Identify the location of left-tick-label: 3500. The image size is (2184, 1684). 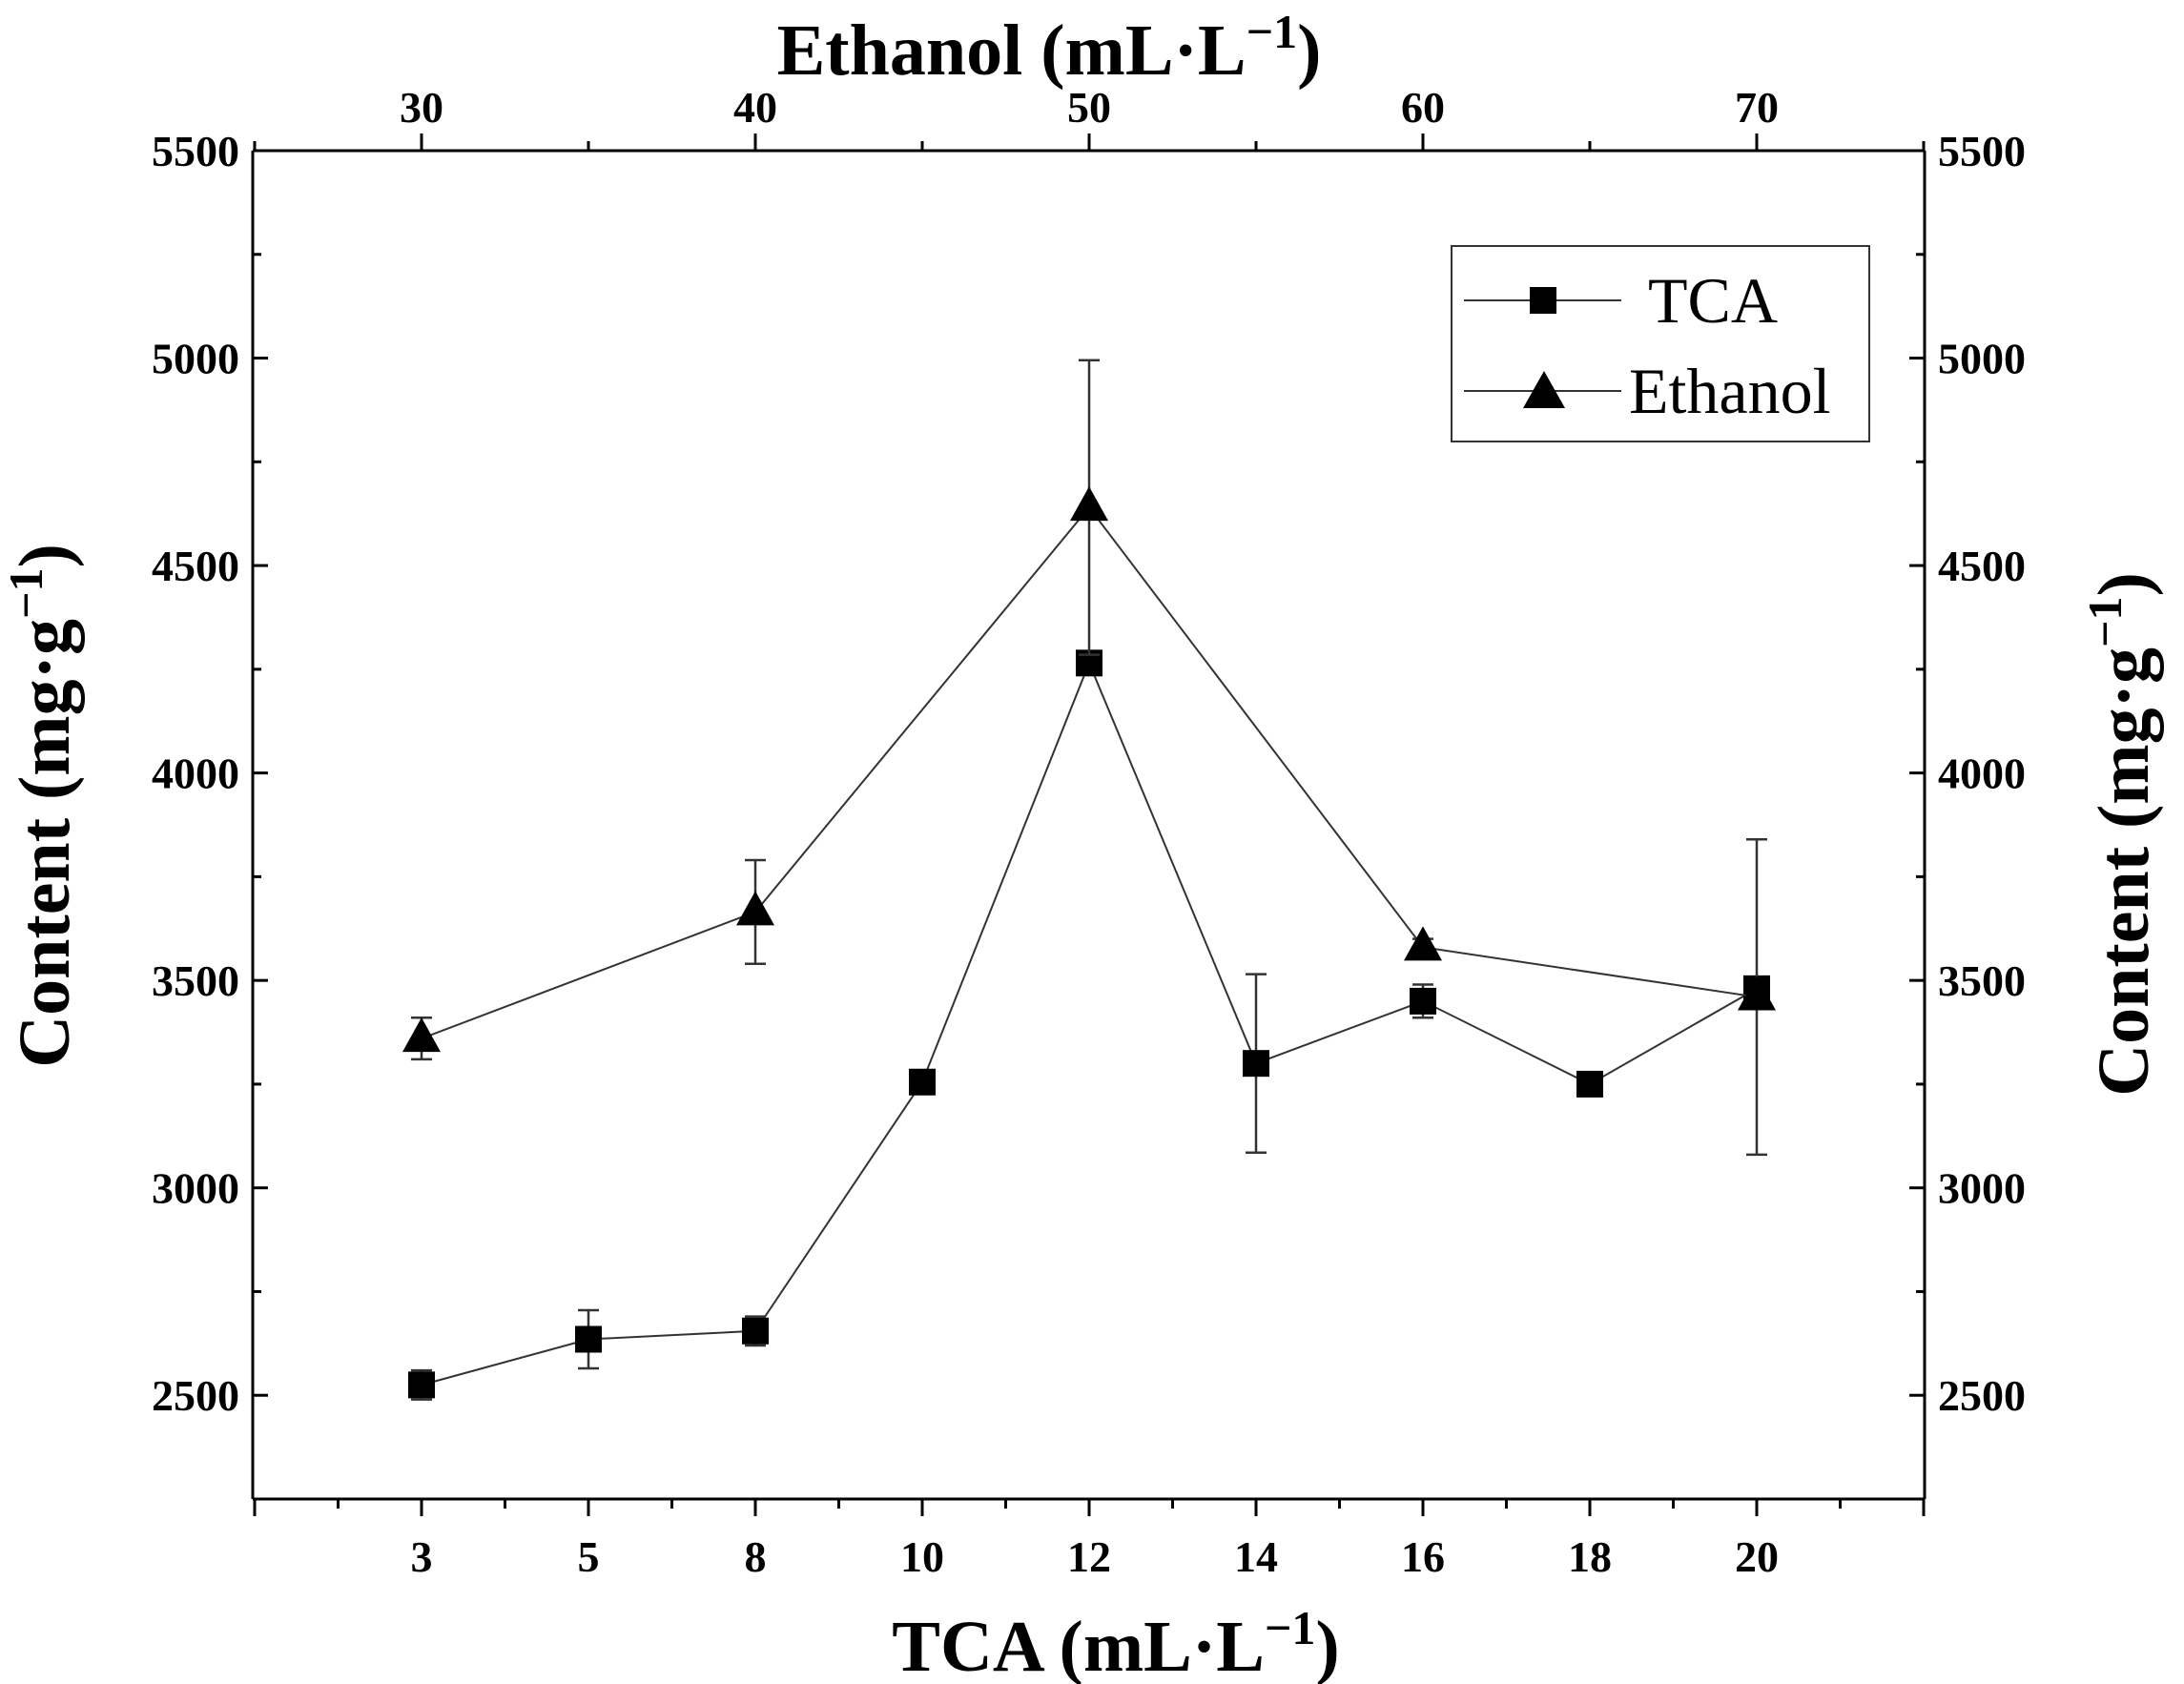
(195, 980).